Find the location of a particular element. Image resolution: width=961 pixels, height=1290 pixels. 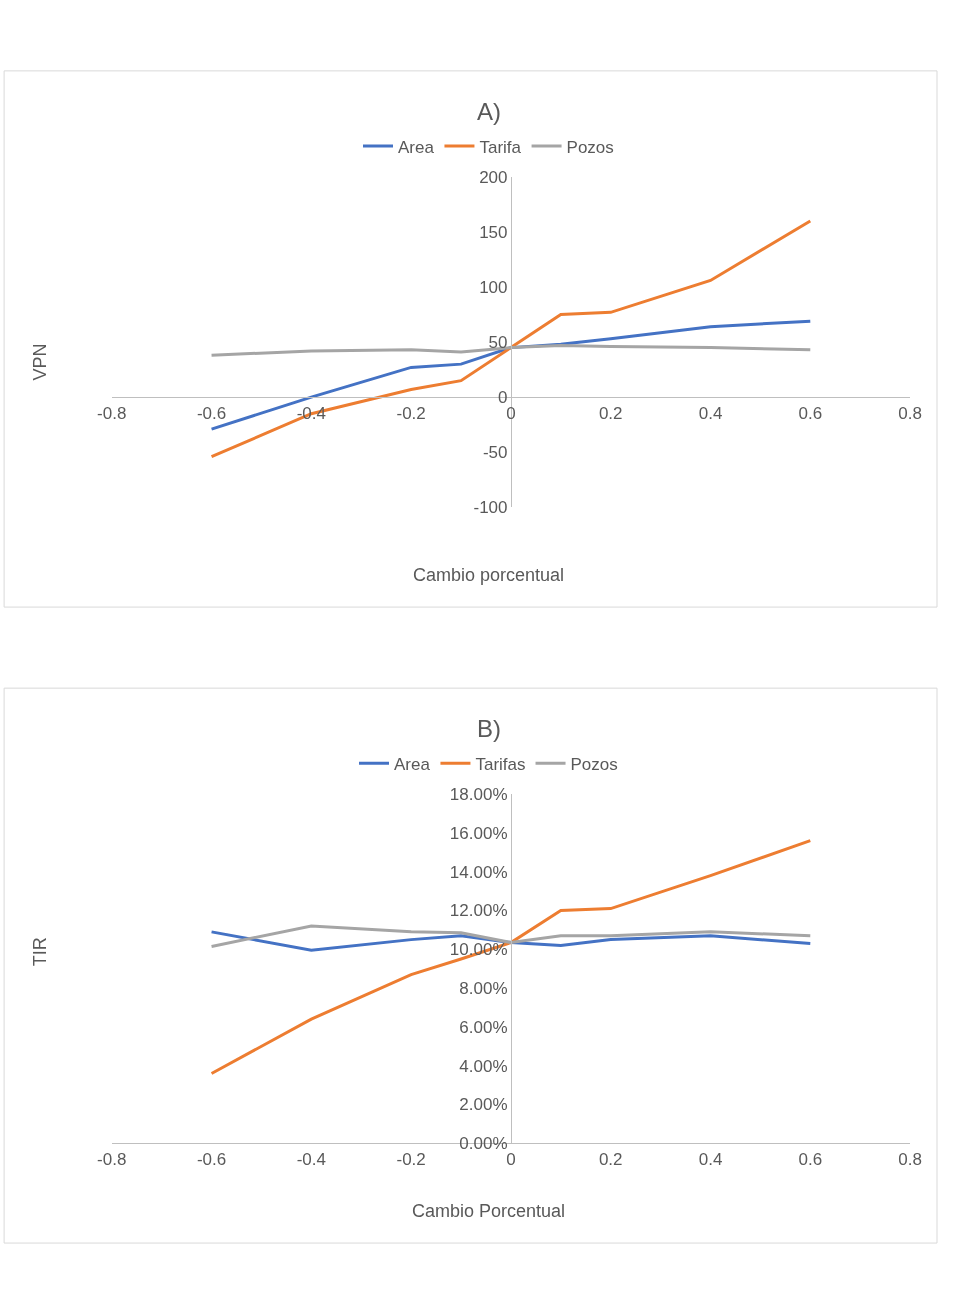

y-tick-label: 2.00% is located at coordinates (483, 1105).